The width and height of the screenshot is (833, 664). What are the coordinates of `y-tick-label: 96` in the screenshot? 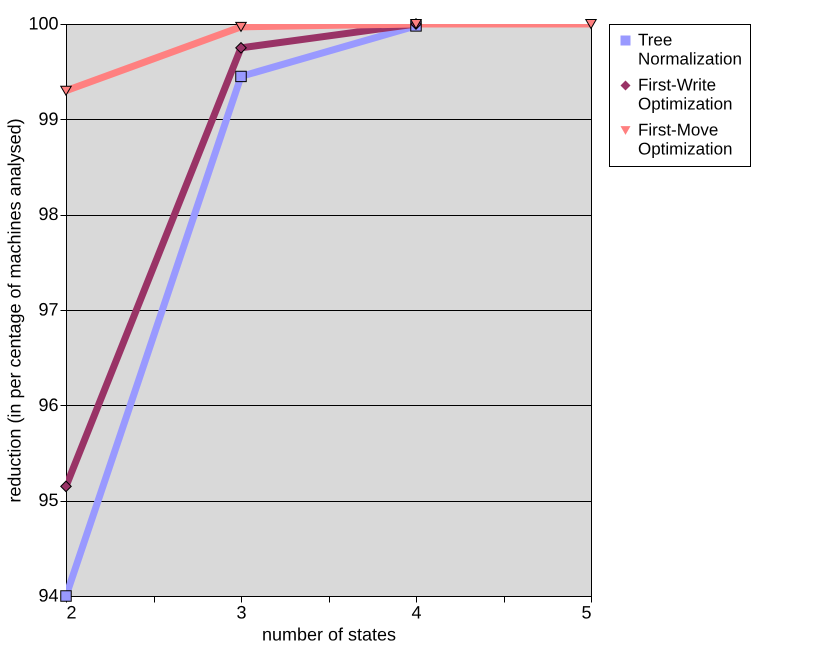 It's located at (48, 404).